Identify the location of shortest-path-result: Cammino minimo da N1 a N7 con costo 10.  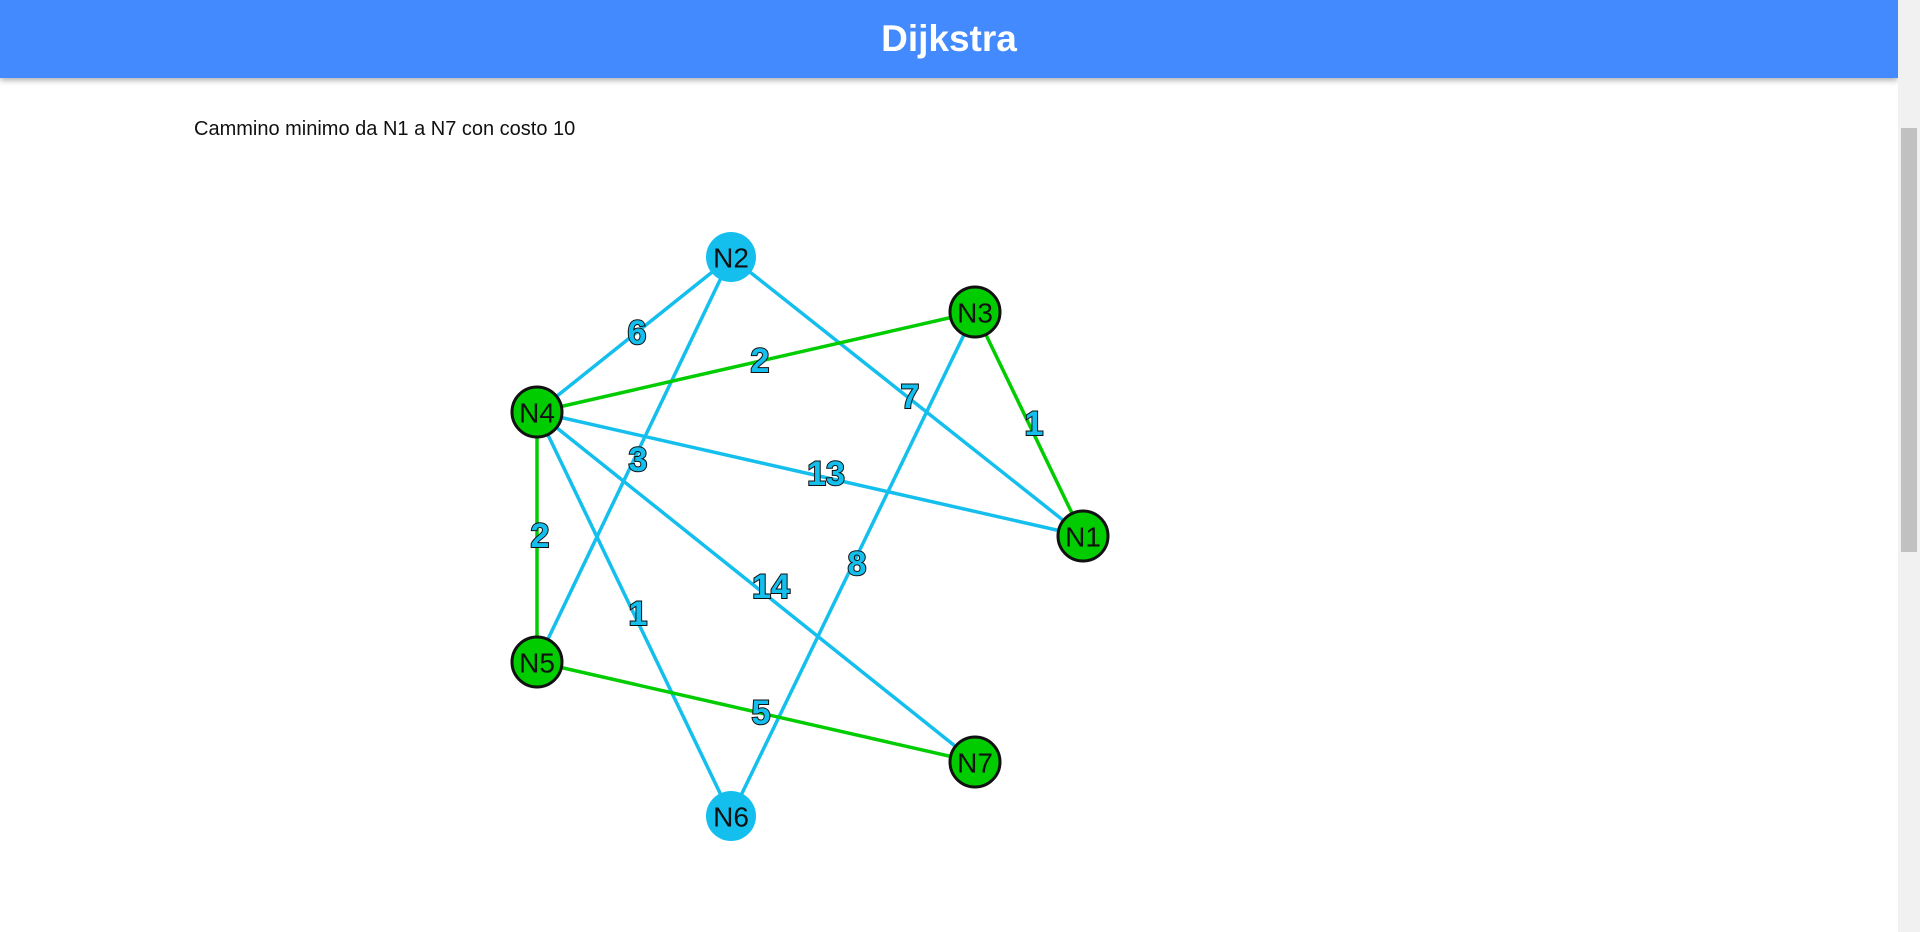
(385, 129).